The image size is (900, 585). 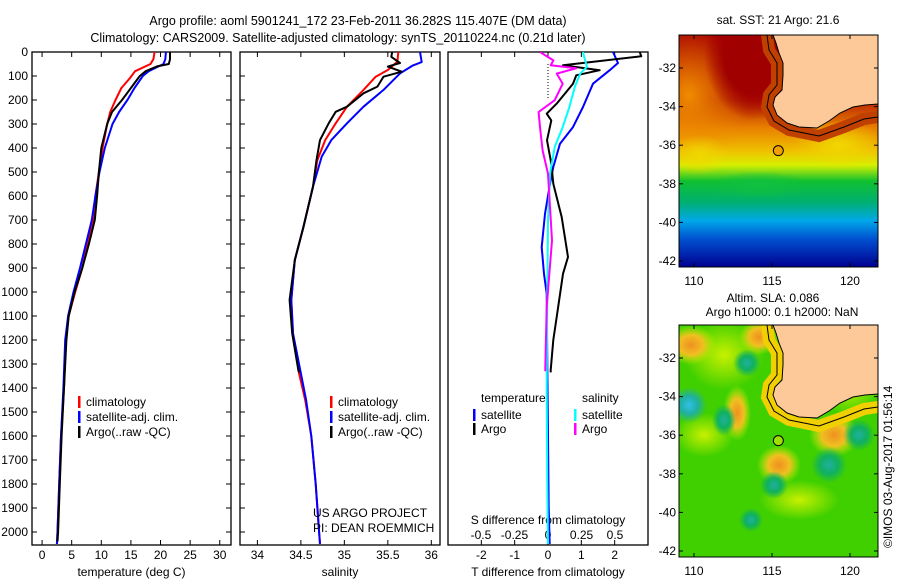 I want to click on depth-tick-label: 100, so click(x=18, y=76).